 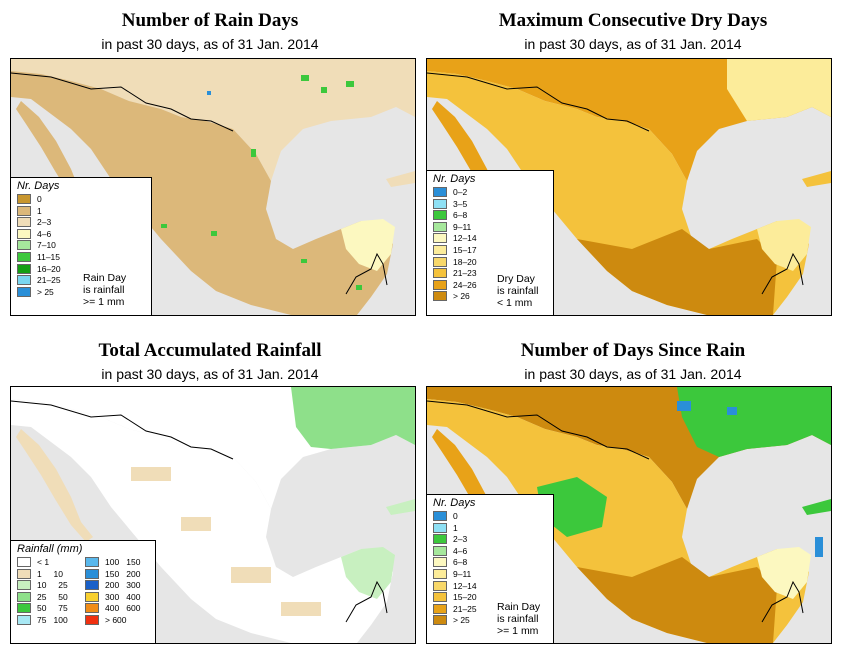 I want to click on legend-label: 400 600, so click(x=123, y=608).